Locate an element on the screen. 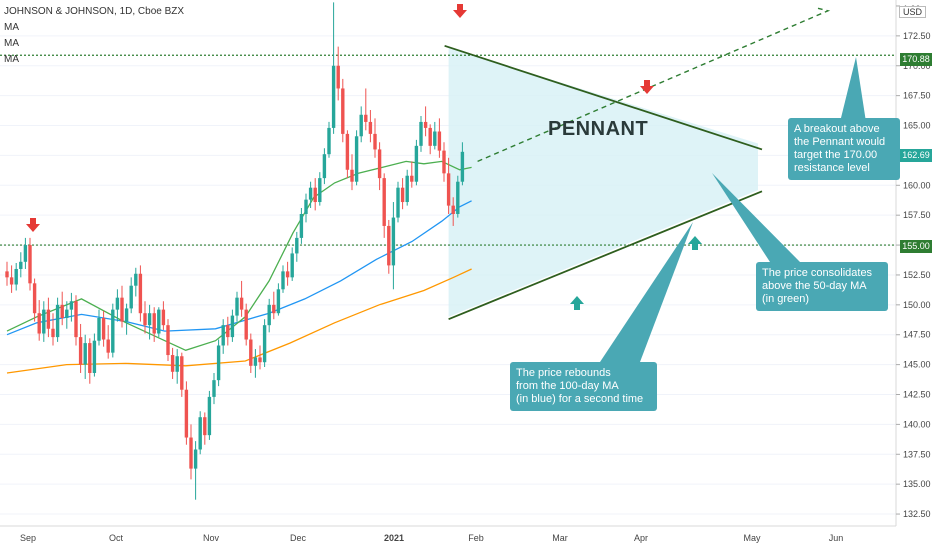 This screenshot has width=932, height=550. price-tag-support: 155.00 is located at coordinates (916, 246).